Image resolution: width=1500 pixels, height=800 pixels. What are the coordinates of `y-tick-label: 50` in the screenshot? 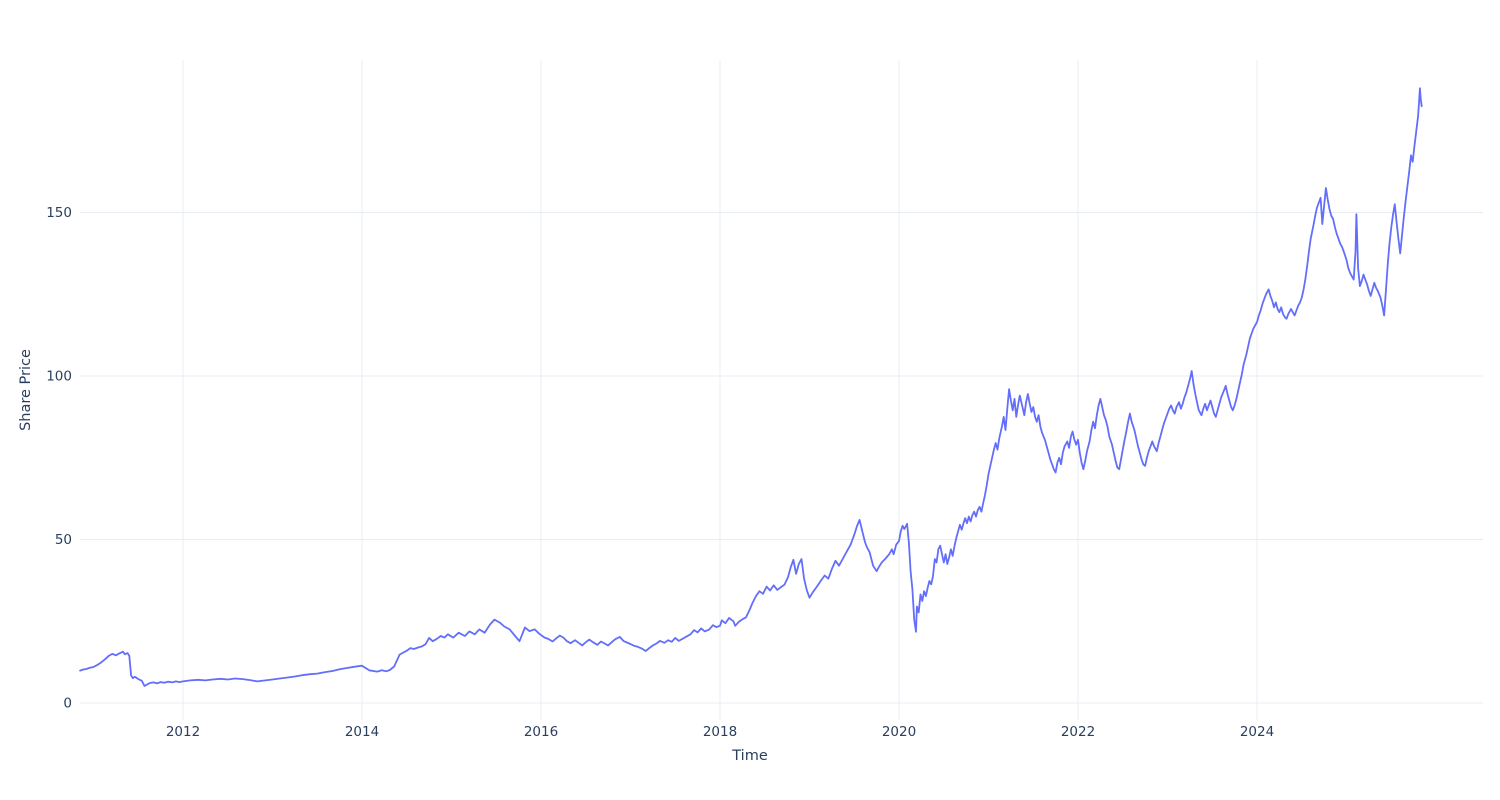 It's located at (63, 540).